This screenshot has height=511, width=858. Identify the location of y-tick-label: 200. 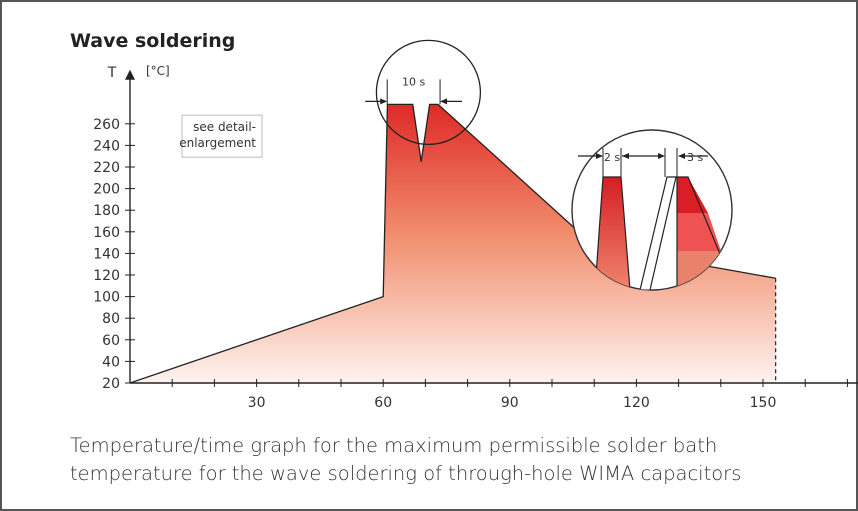
(106, 190).